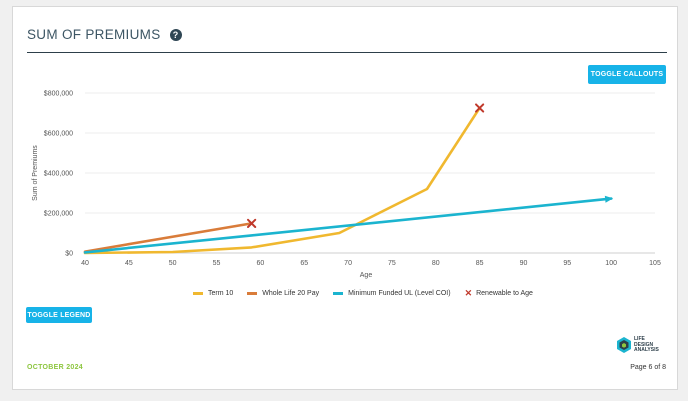 Image resolution: width=688 pixels, height=401 pixels. Describe the element at coordinates (58, 214) in the screenshot. I see `y-tick-label: $200,000` at that location.